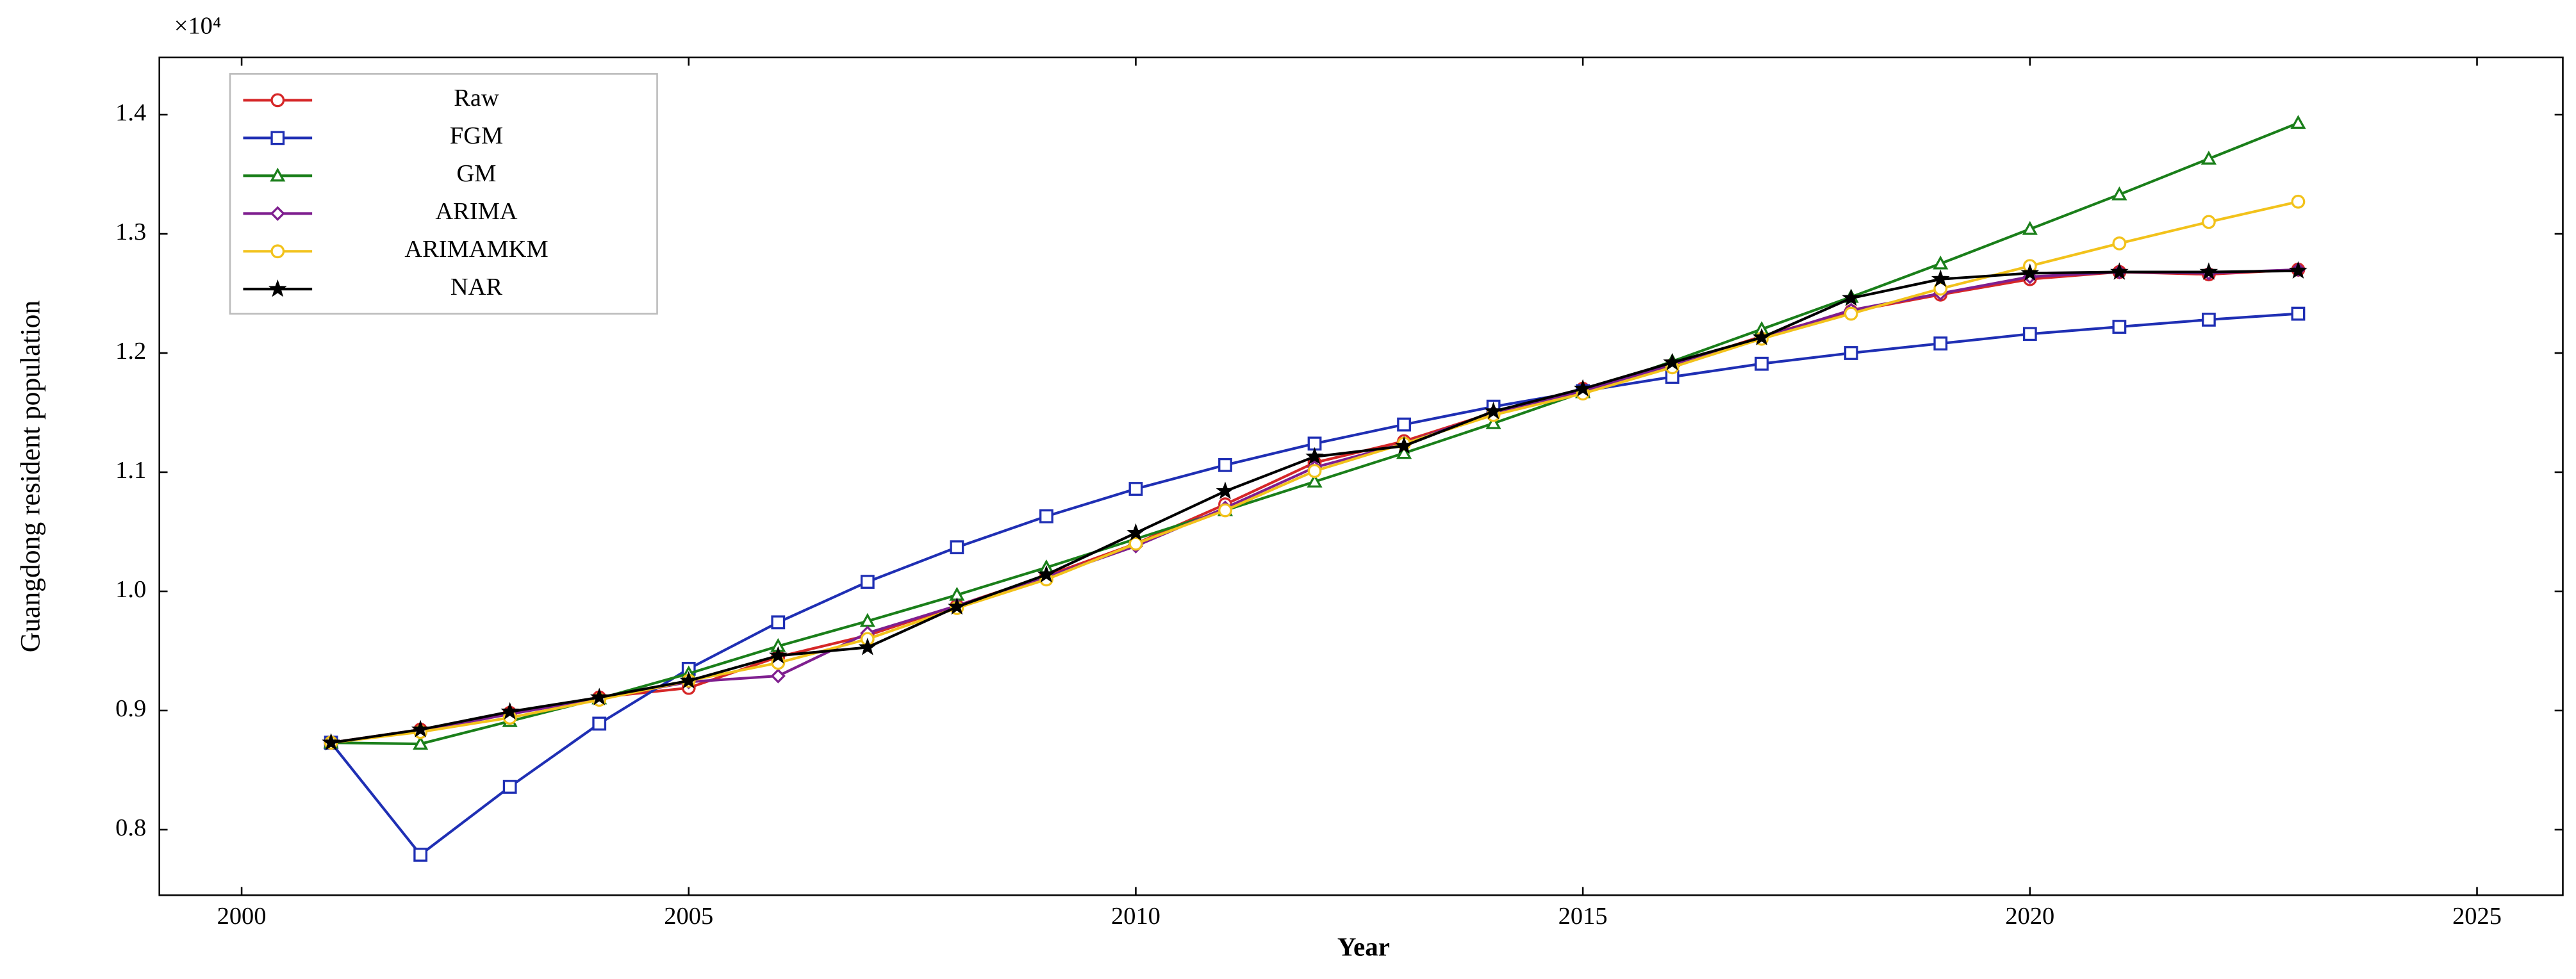 This screenshot has width=2576, height=979. Describe the element at coordinates (2477, 916) in the screenshot. I see `x-tick-label: 2025` at that location.